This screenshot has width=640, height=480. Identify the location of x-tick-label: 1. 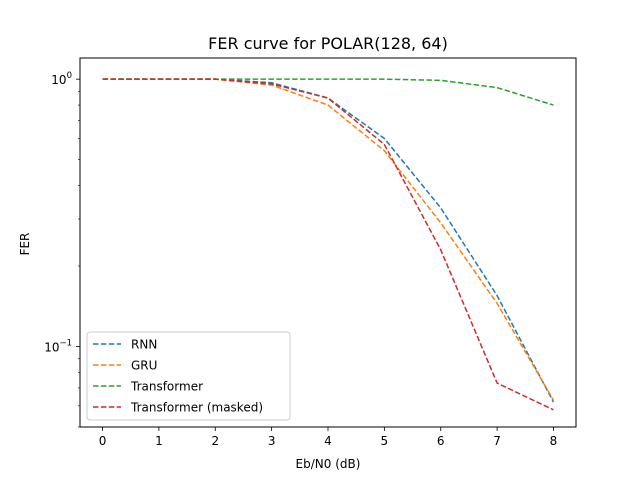
(159, 441).